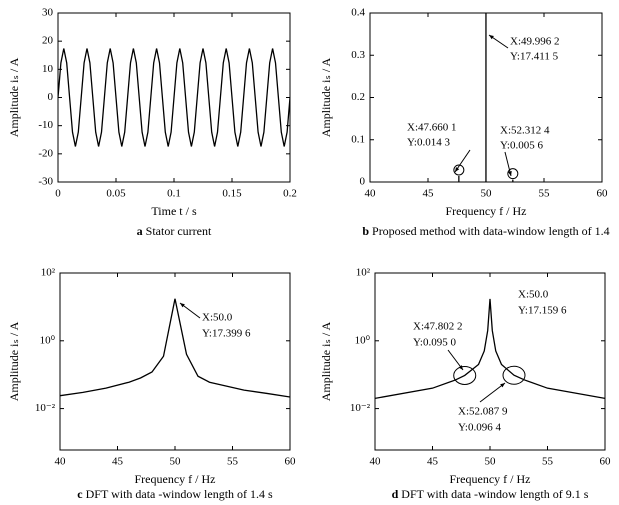 The height and width of the screenshot is (505, 619). What do you see at coordinates (358, 139) in the screenshot?
I see `y-tick-label: 0.1` at bounding box center [358, 139].